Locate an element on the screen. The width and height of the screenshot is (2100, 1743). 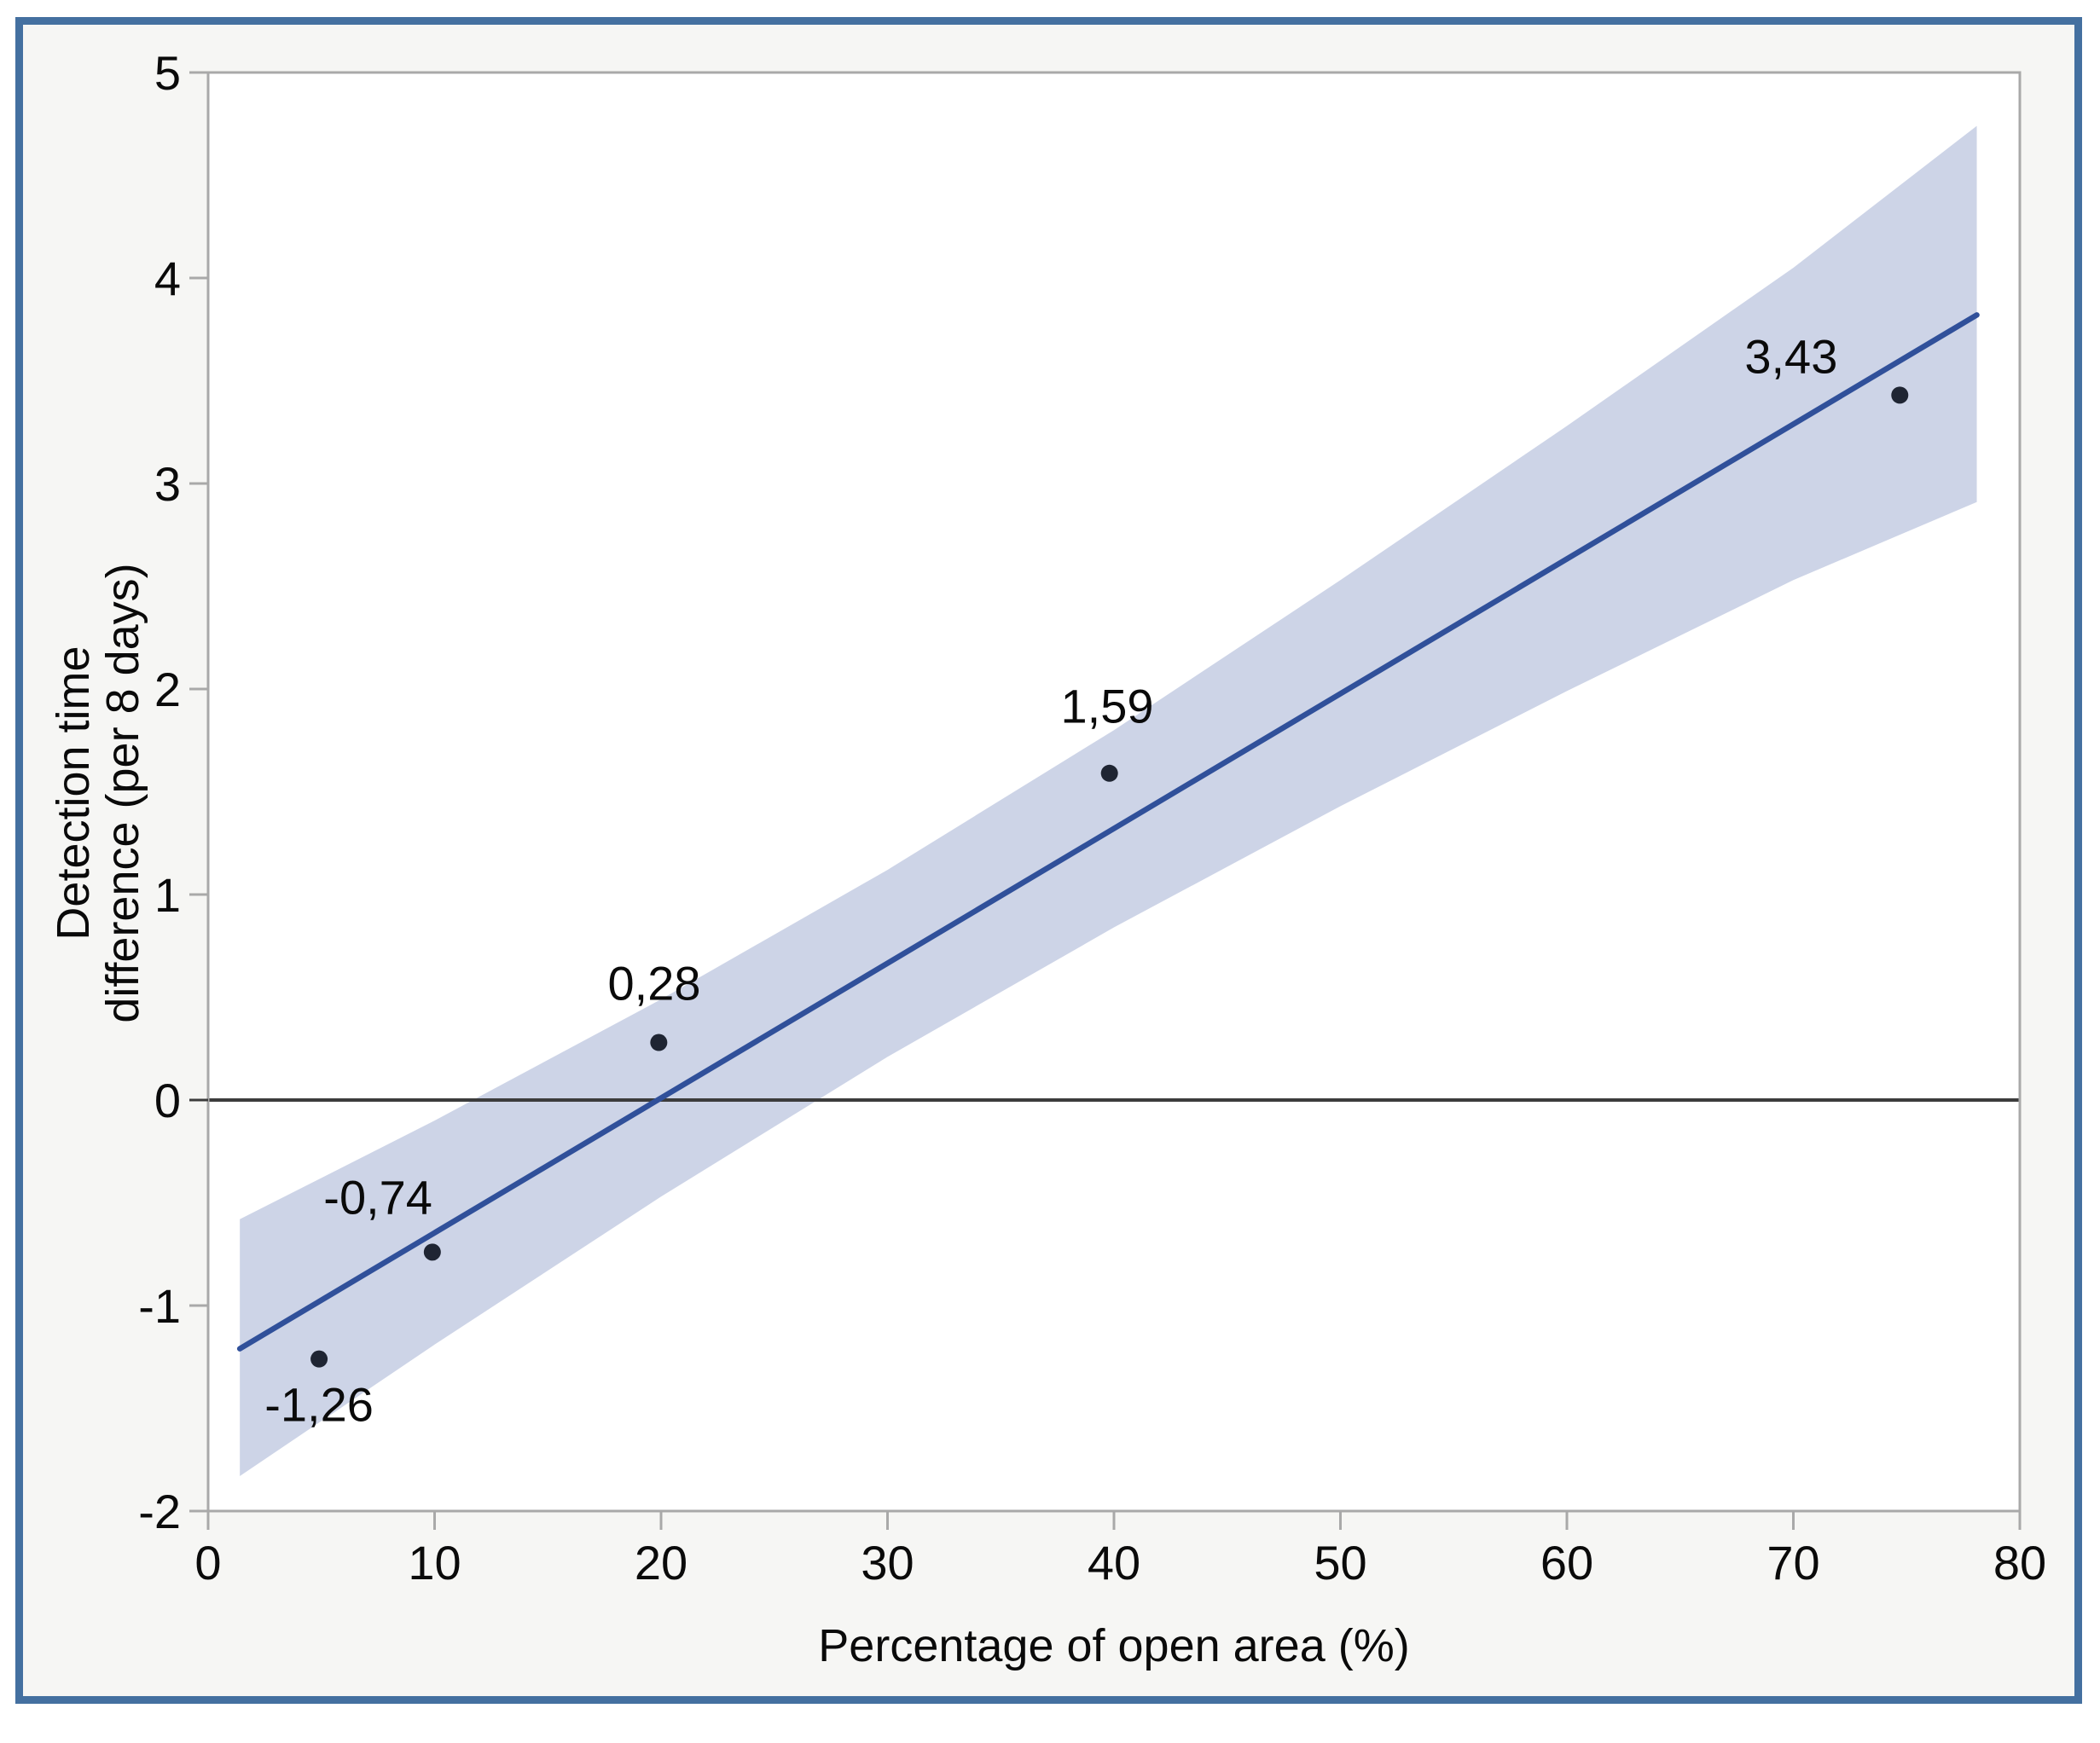
y-tick-label: 0 is located at coordinates (167, 1100).